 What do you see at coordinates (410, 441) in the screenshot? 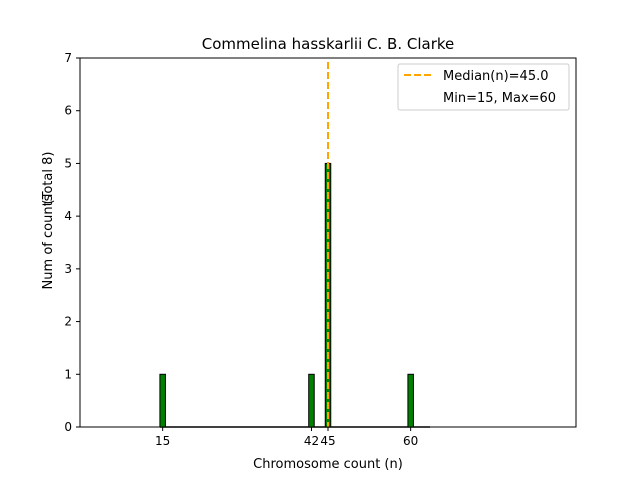
I see `x-tick-label: 60` at bounding box center [410, 441].